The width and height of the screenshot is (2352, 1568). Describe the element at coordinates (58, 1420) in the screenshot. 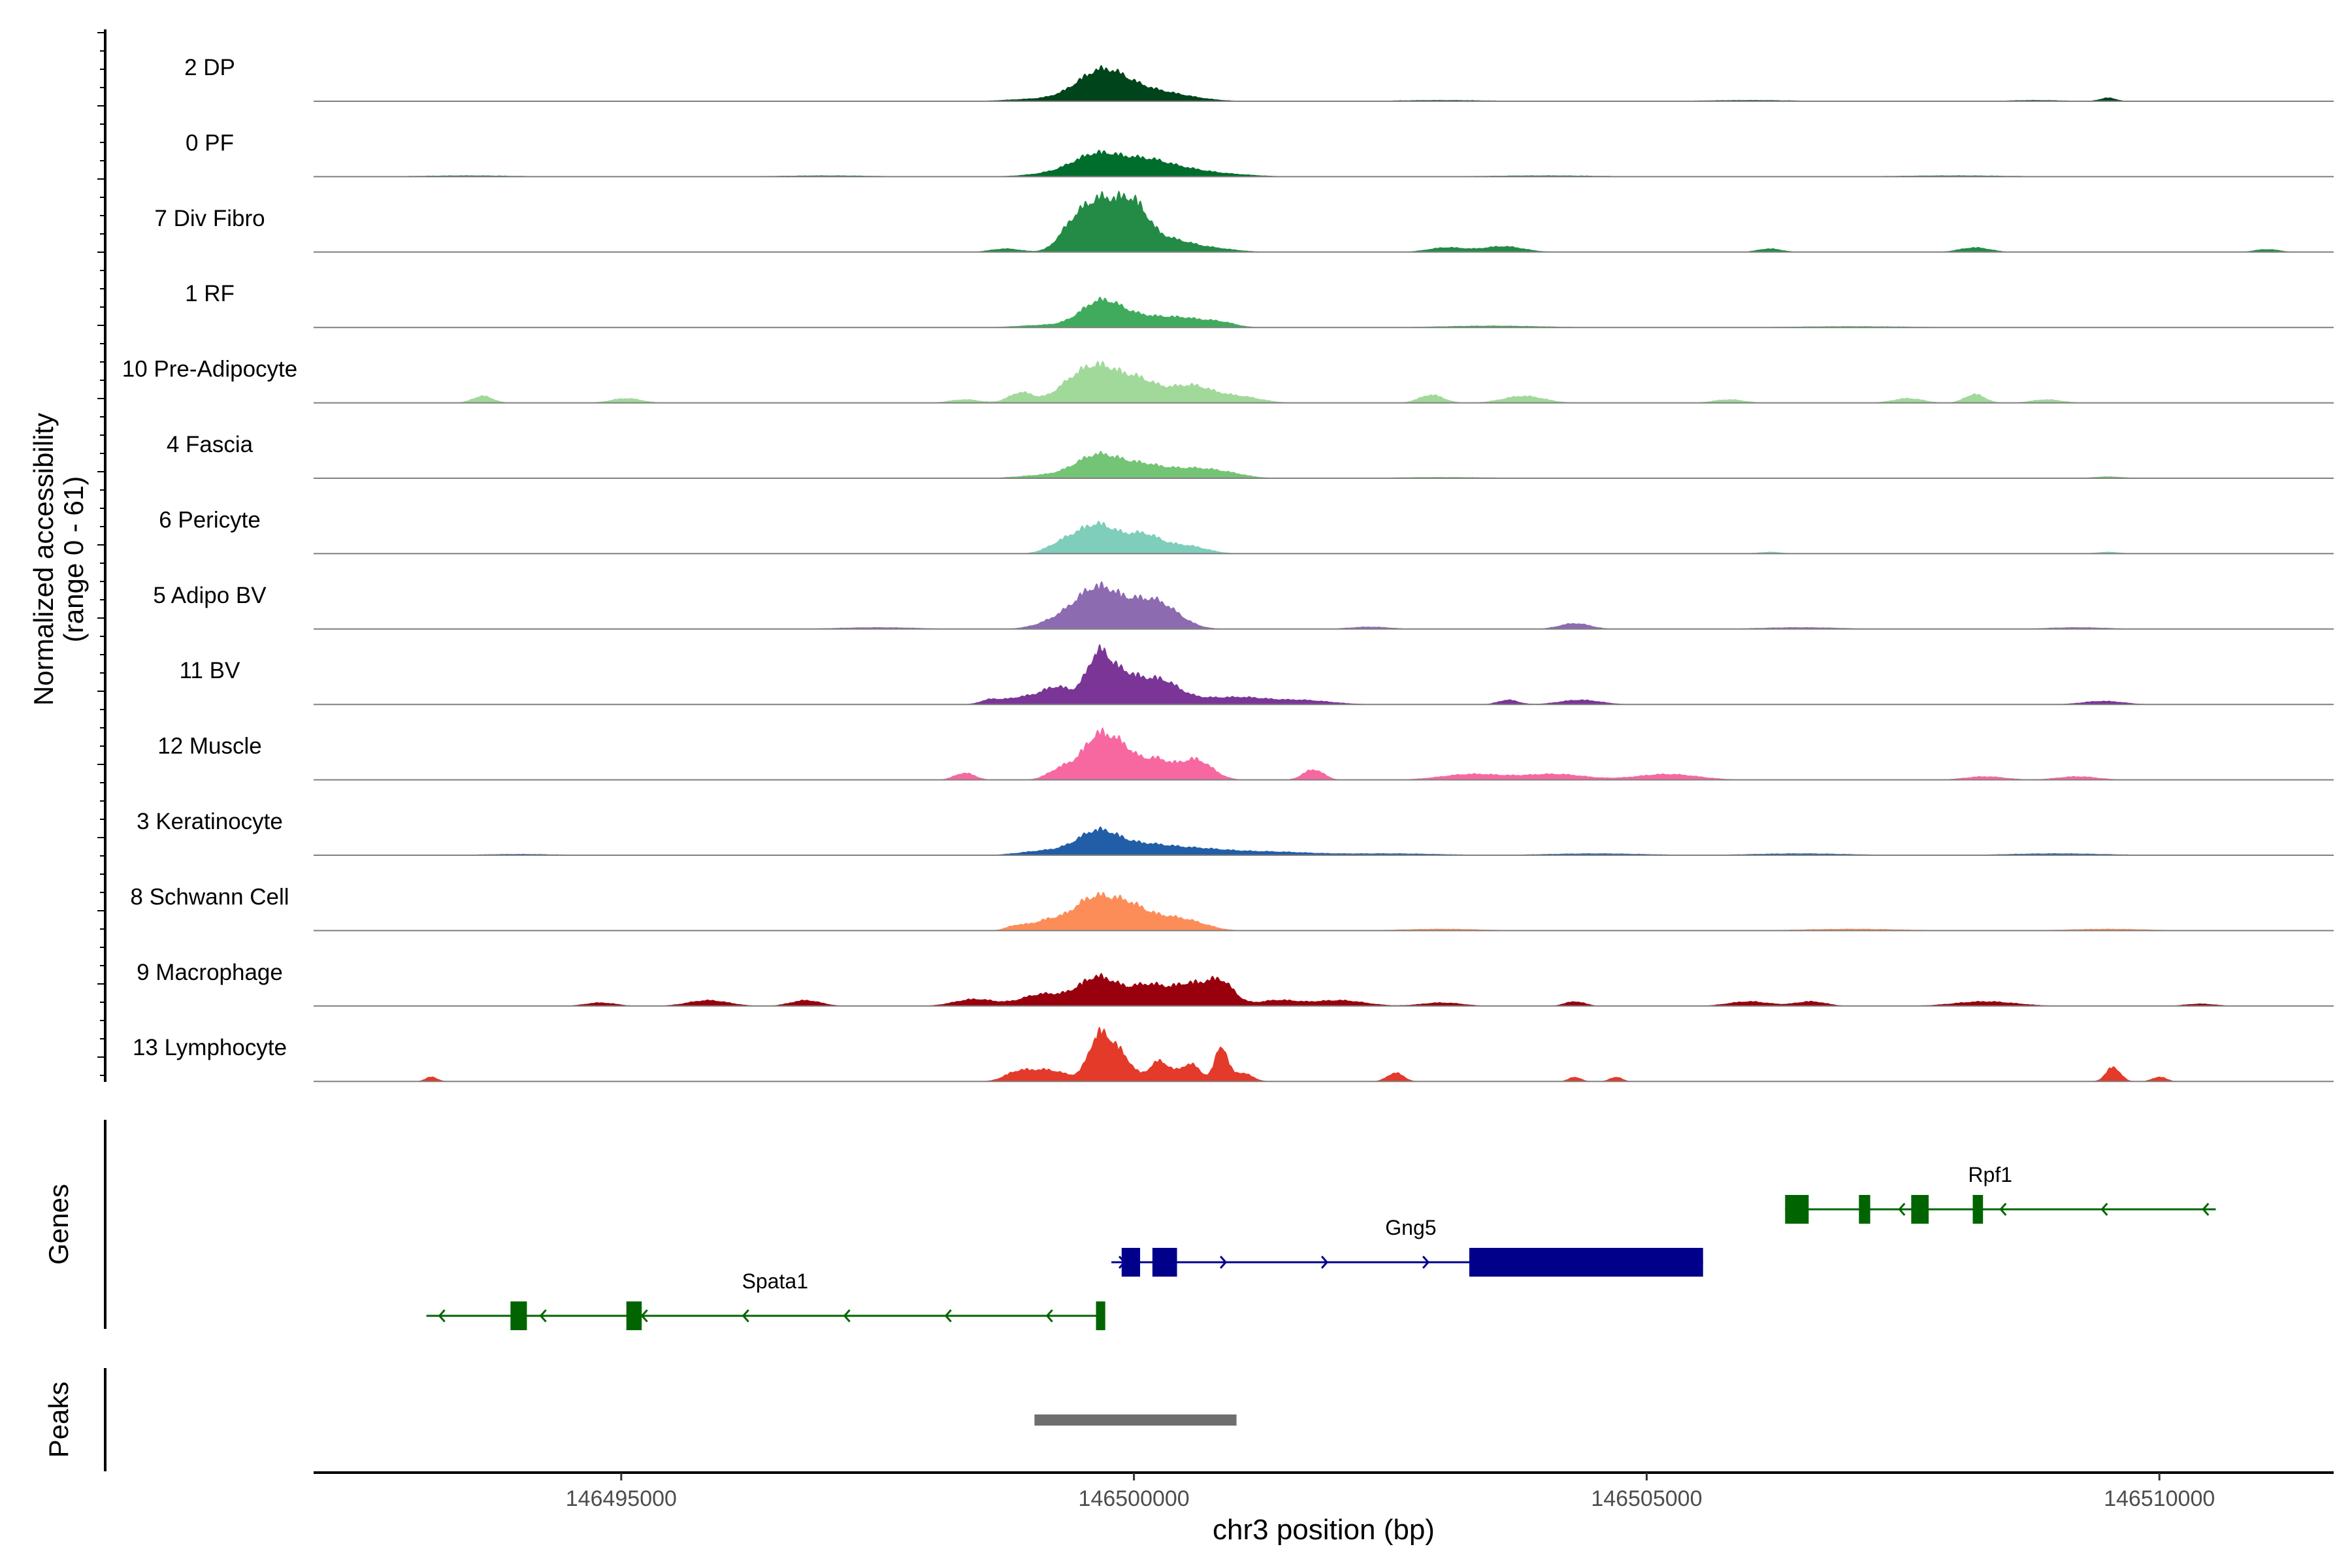

I see `peaks-track-label: Peaks` at that location.